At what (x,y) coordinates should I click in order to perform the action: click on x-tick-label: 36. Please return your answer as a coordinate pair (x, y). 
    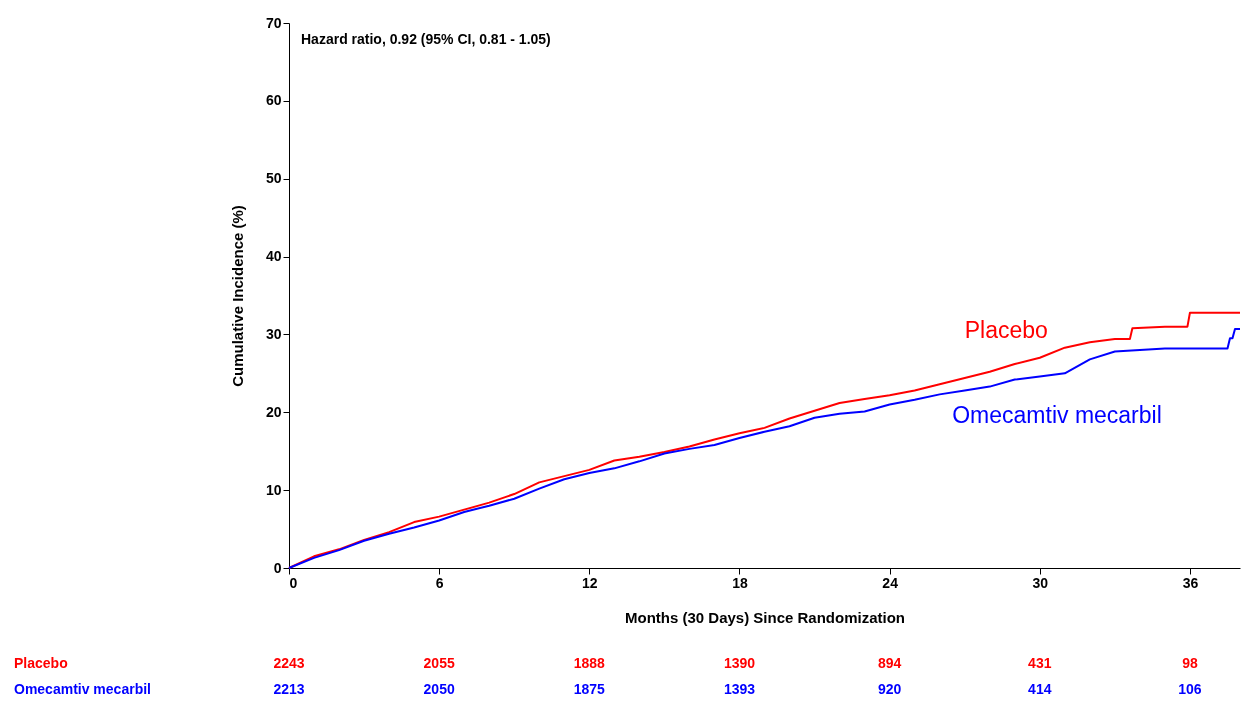
    Looking at the image, I should click on (1190, 582).